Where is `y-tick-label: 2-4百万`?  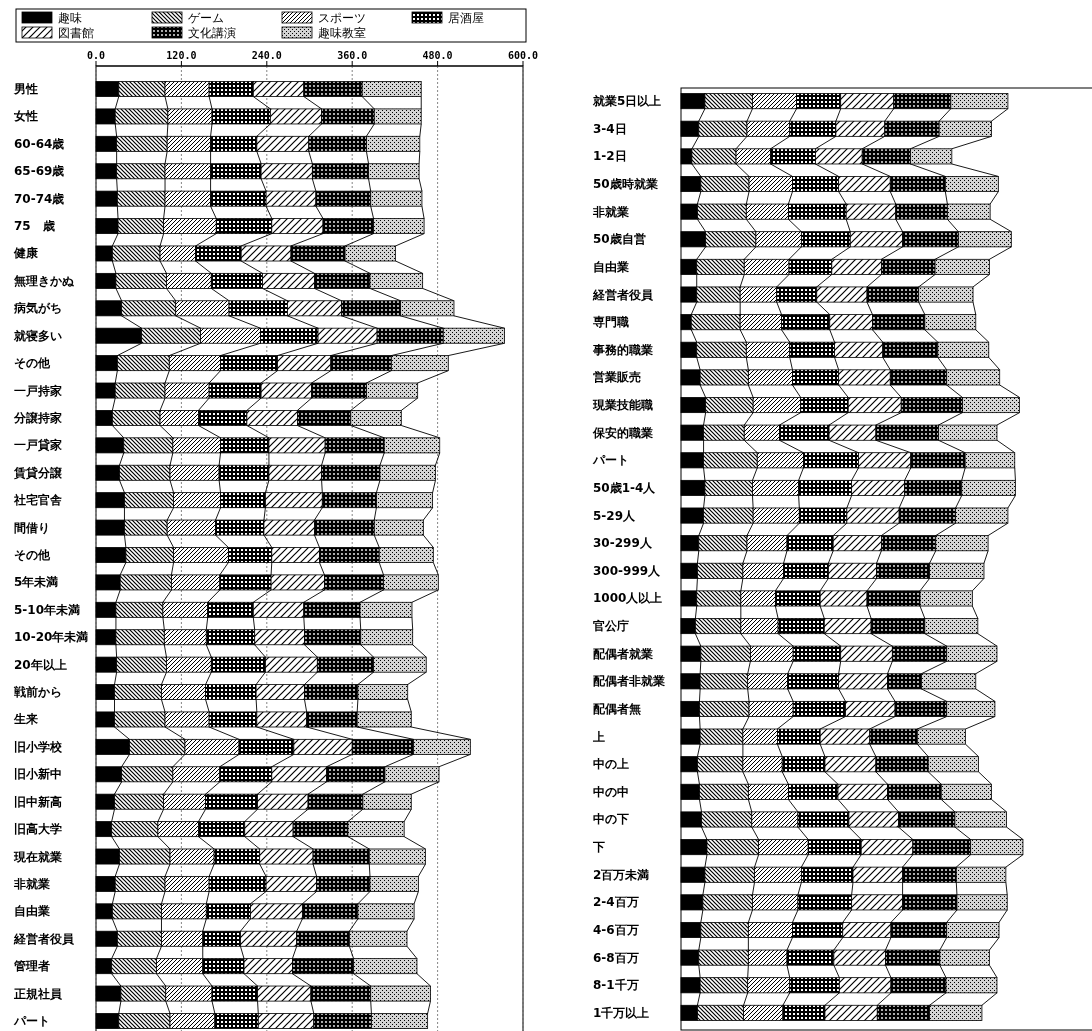 y-tick-label: 2-4百万 is located at coordinates (616, 902).